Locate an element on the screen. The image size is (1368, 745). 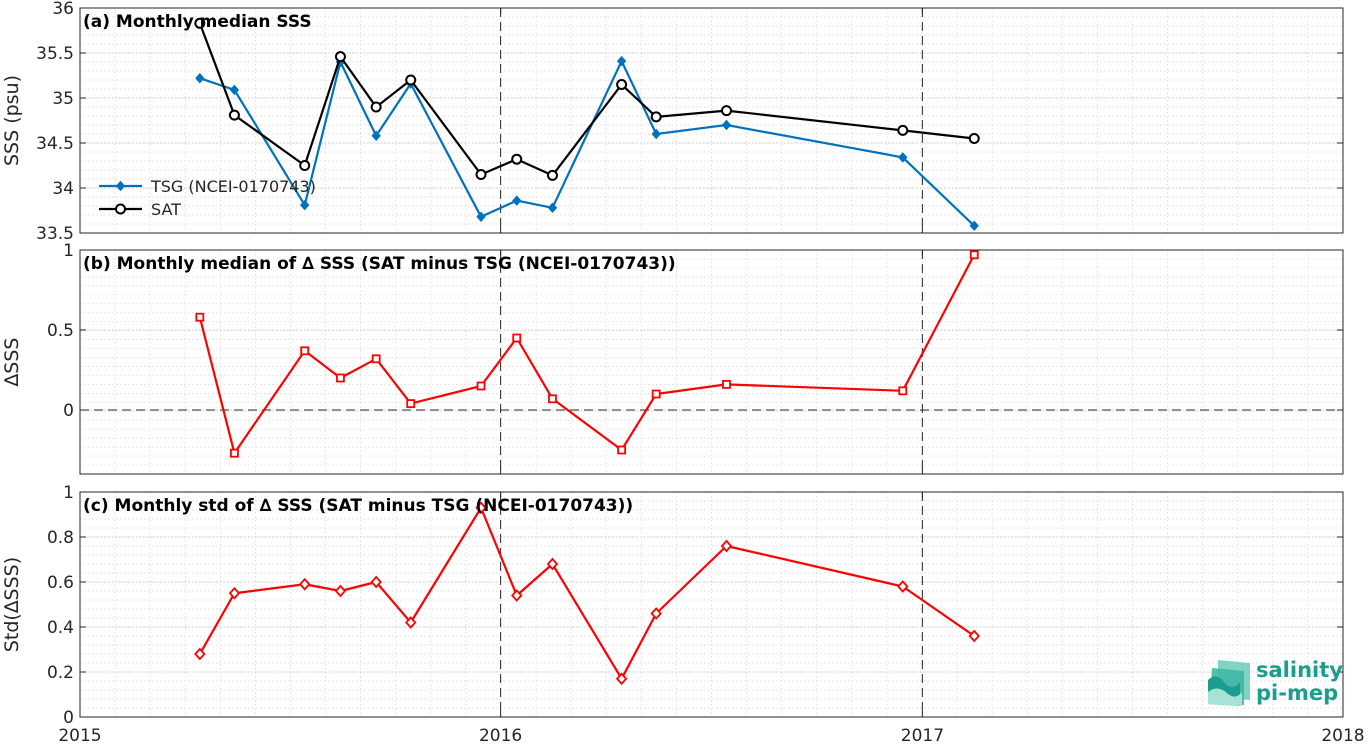
logo-line2: pi-mep is located at coordinates (1297, 693).